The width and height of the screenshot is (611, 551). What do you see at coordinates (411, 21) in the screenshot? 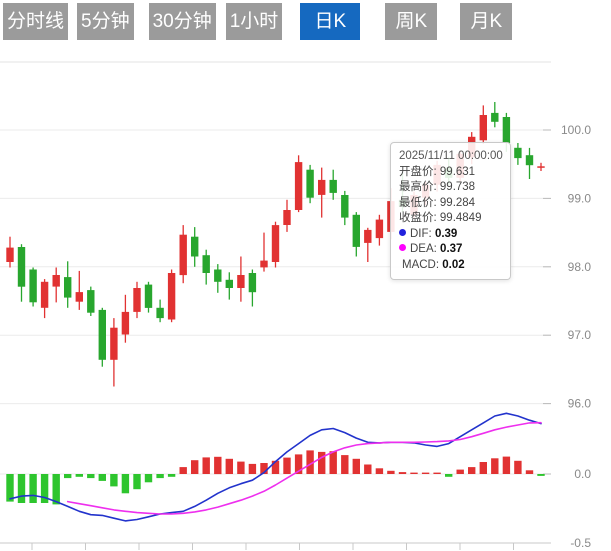
I see `tab-weekly-k: 周K` at bounding box center [411, 21].